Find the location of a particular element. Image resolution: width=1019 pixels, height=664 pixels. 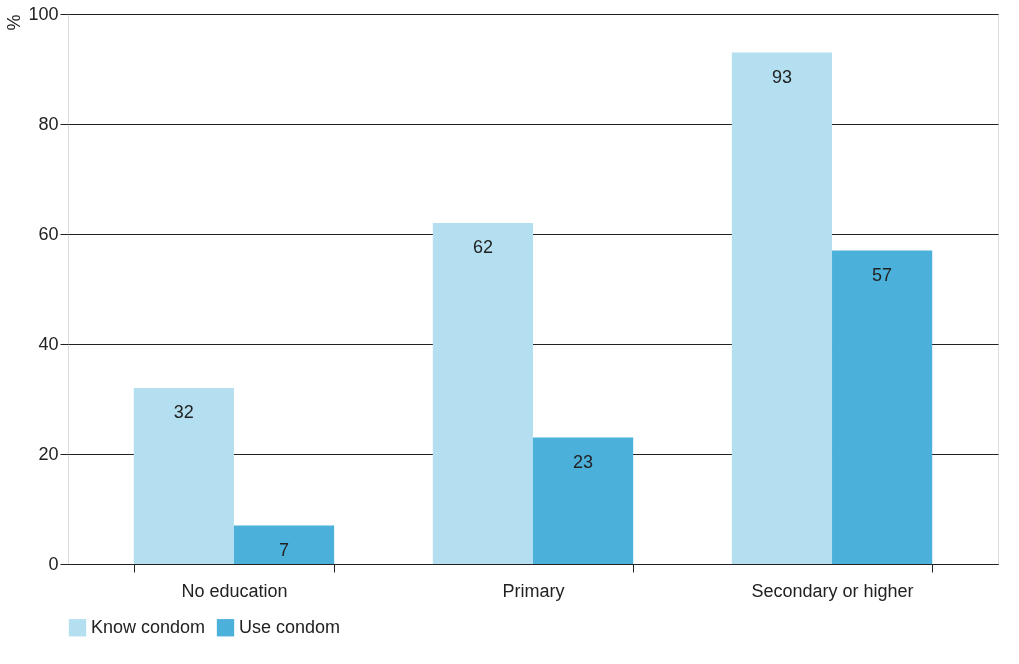

x-tick-label: Secondary or higher is located at coordinates (832, 590).